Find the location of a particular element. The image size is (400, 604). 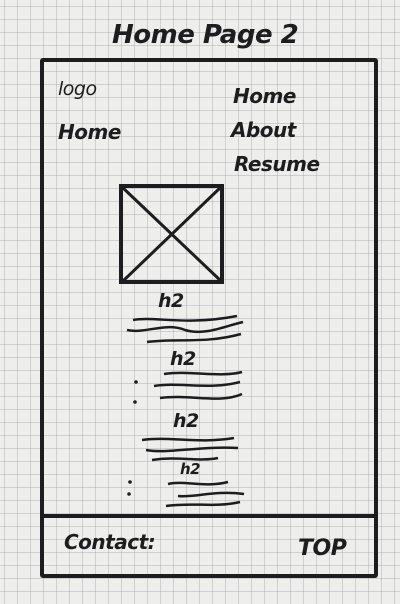

page-title: Home Page 2 is located at coordinates (205, 35).